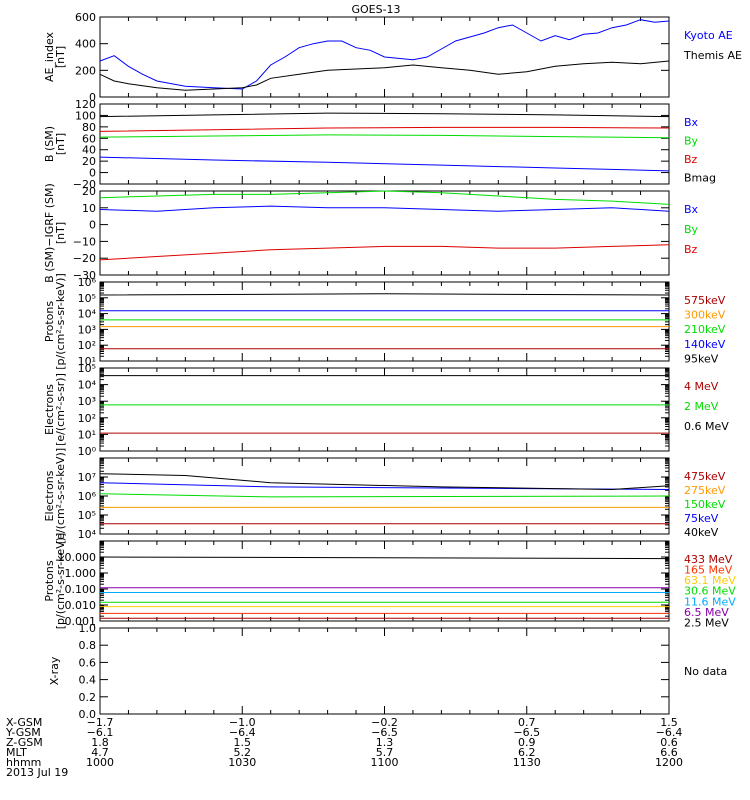 The height and width of the screenshot is (800, 750). What do you see at coordinates (384, 75) in the screenshot?
I see `series-line-themis-ae` at bounding box center [384, 75].